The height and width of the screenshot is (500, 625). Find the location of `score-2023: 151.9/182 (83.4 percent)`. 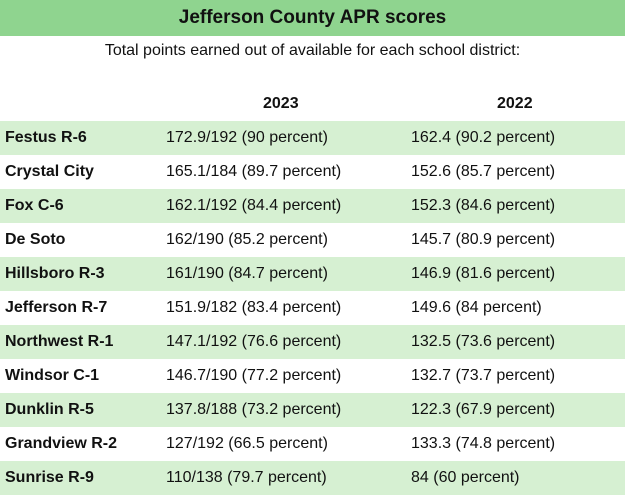

score-2023: 151.9/182 (83.4 percent) is located at coordinates (254, 307).